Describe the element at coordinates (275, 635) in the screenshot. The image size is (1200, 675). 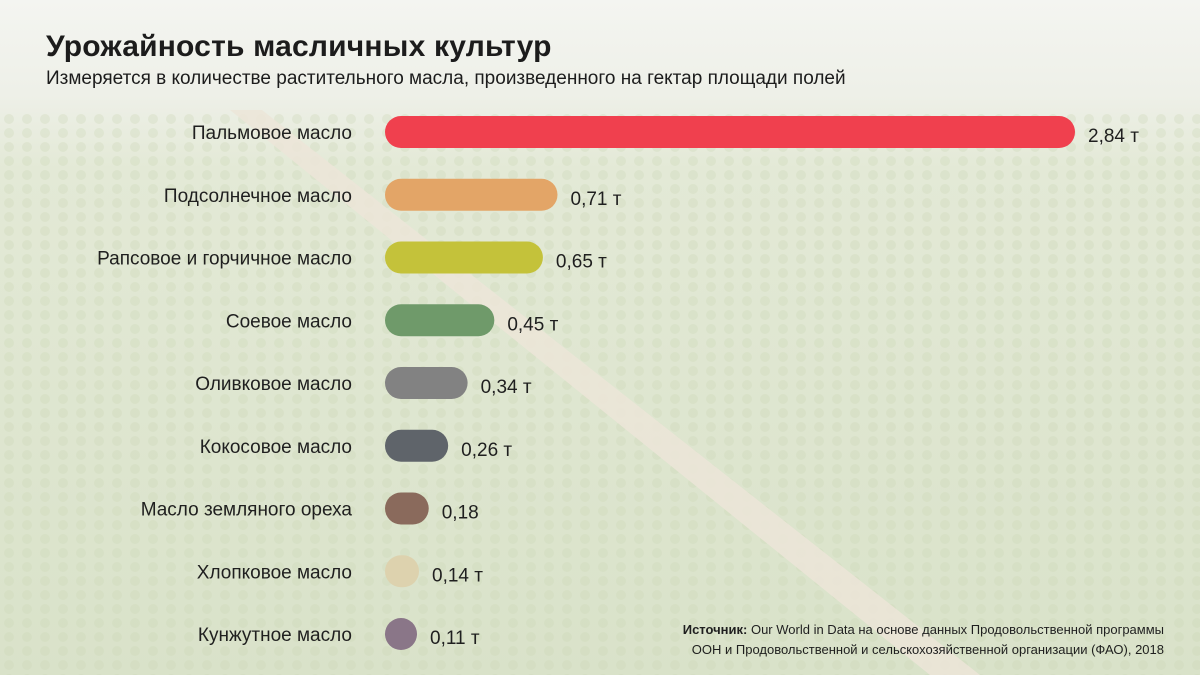
I see `category-label: Кунжутное масло` at that location.